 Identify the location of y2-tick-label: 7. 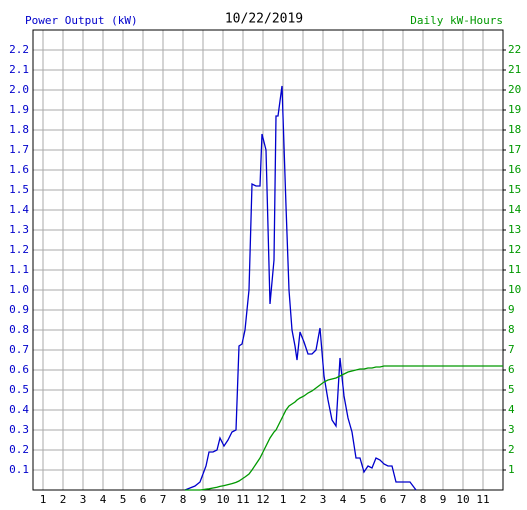
(511, 349).